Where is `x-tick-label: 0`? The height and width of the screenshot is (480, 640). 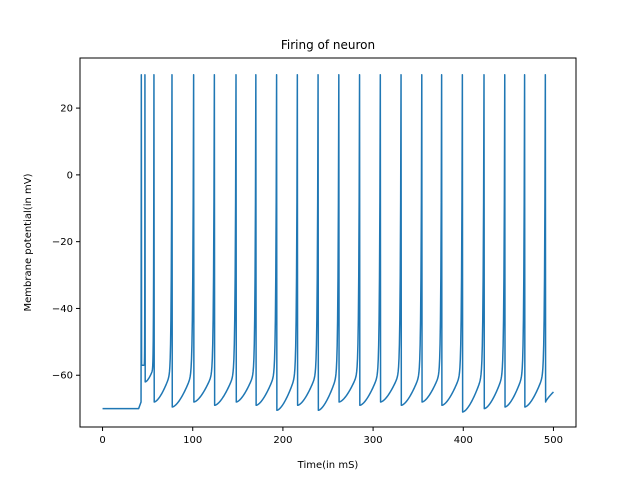 x-tick-label: 0 is located at coordinates (102, 440).